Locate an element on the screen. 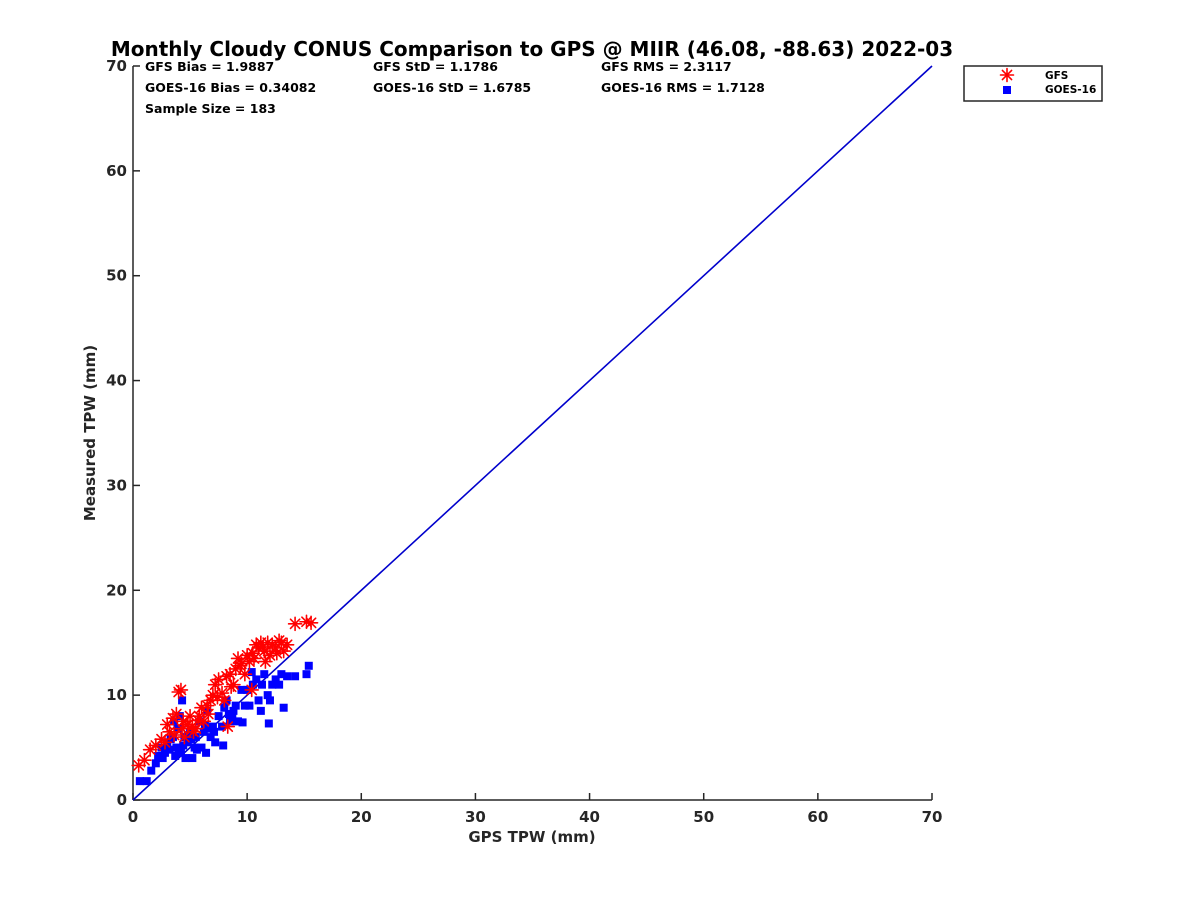 The image size is (1200, 900). x-tick-label: 20 is located at coordinates (361, 817).